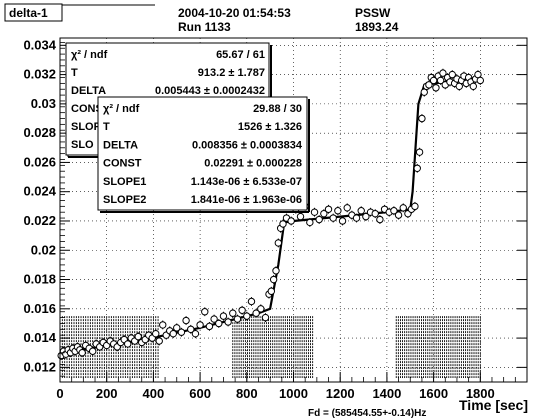  I want to click on y-tick-label: 0.018, so click(39, 279).